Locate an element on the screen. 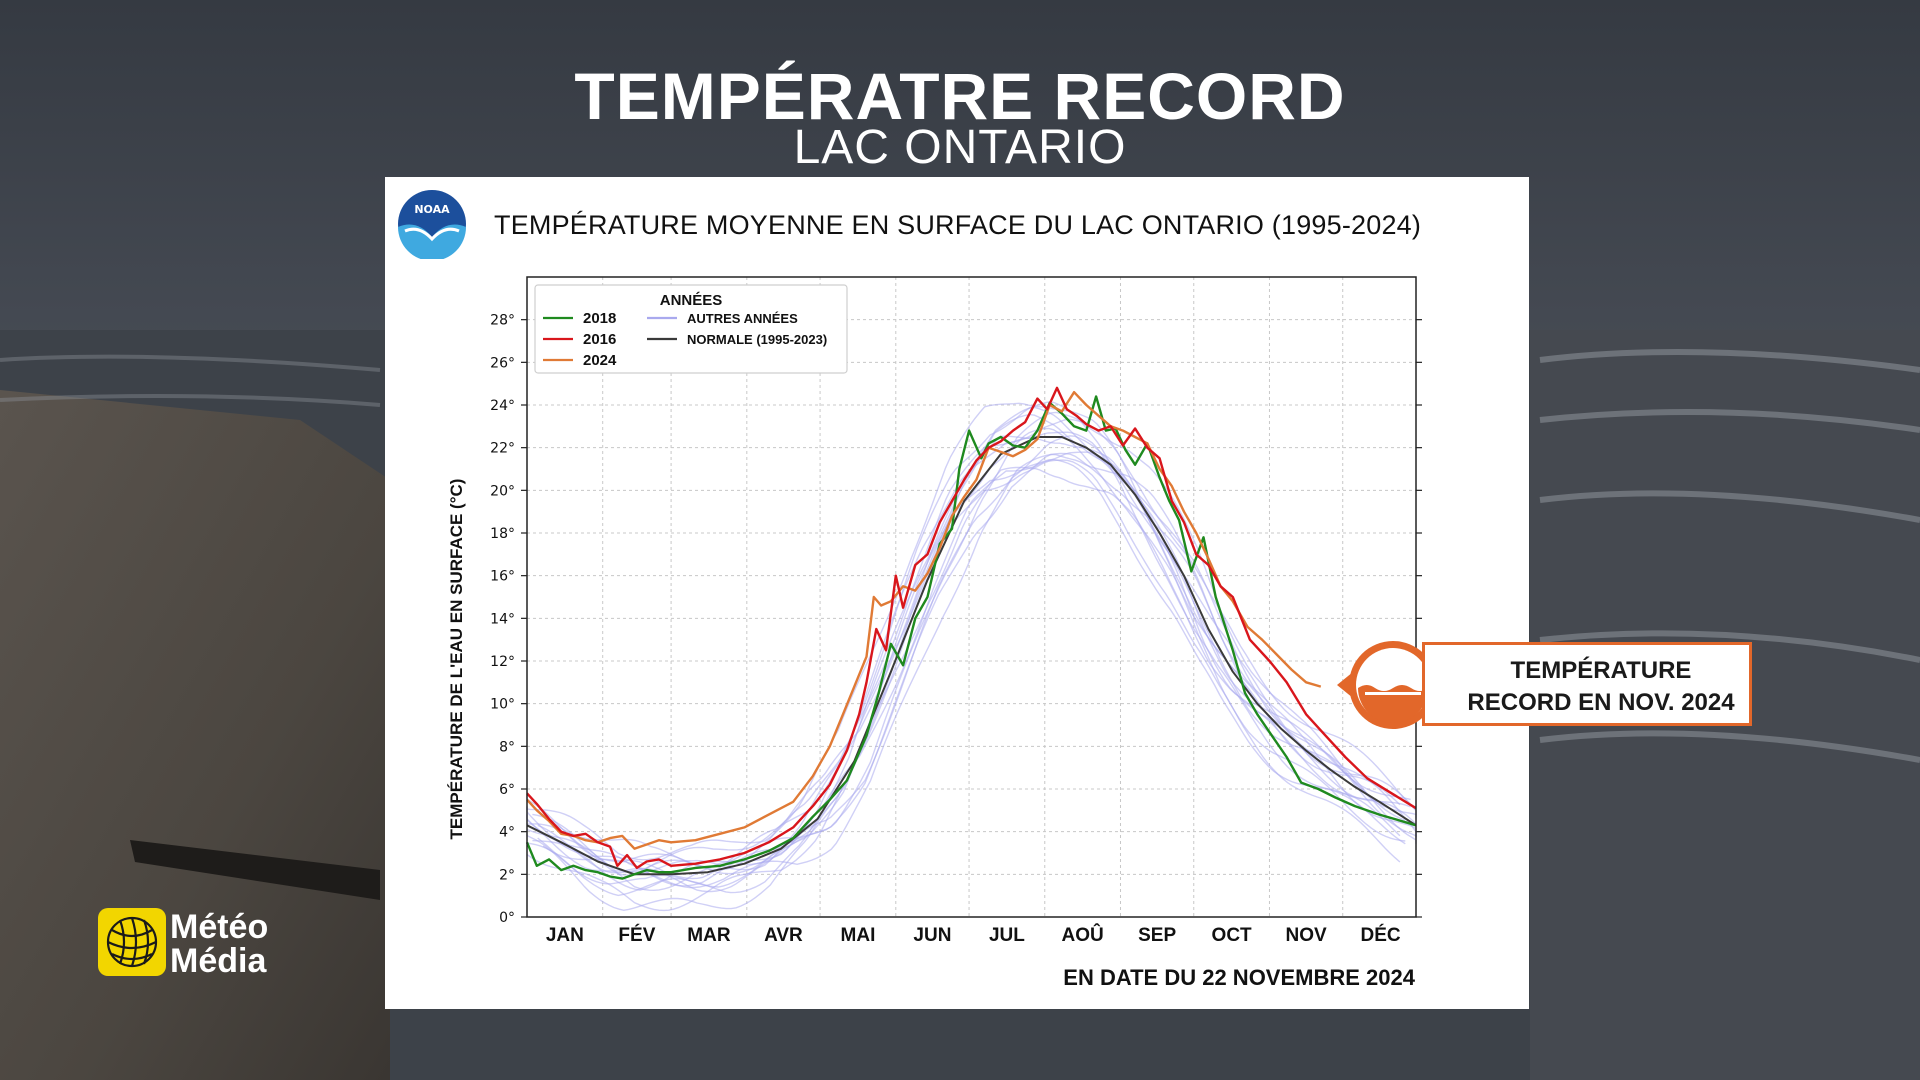 The width and height of the screenshot is (1920, 1080). x-tick-label: JUL is located at coordinates (1007, 935).